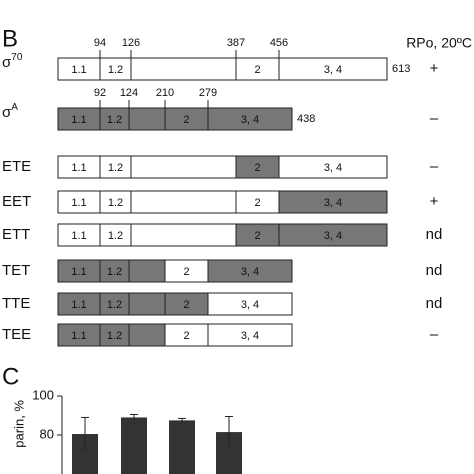 The image size is (474, 474). Describe the element at coordinates (10, 38) in the screenshot. I see `panel-label: B` at that location.